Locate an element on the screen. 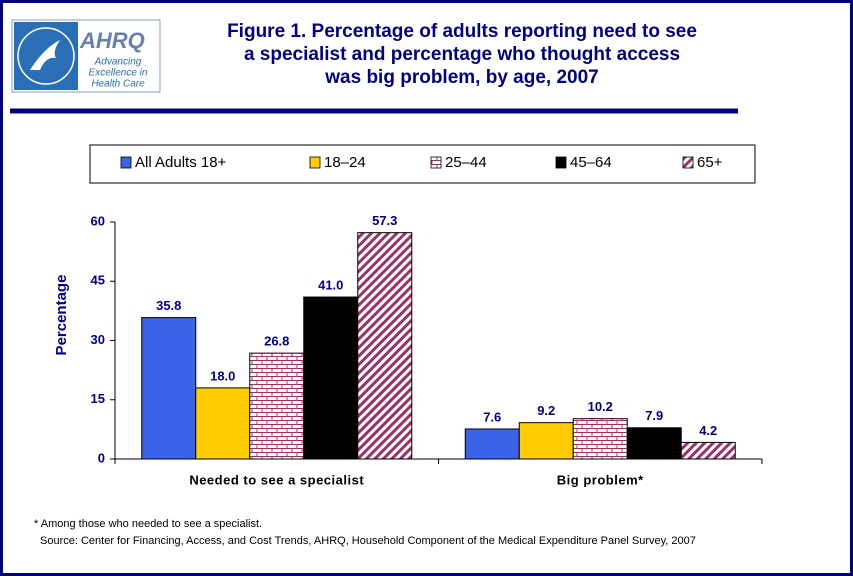 The image size is (853, 576). value-label: 10.2 is located at coordinates (600, 406).